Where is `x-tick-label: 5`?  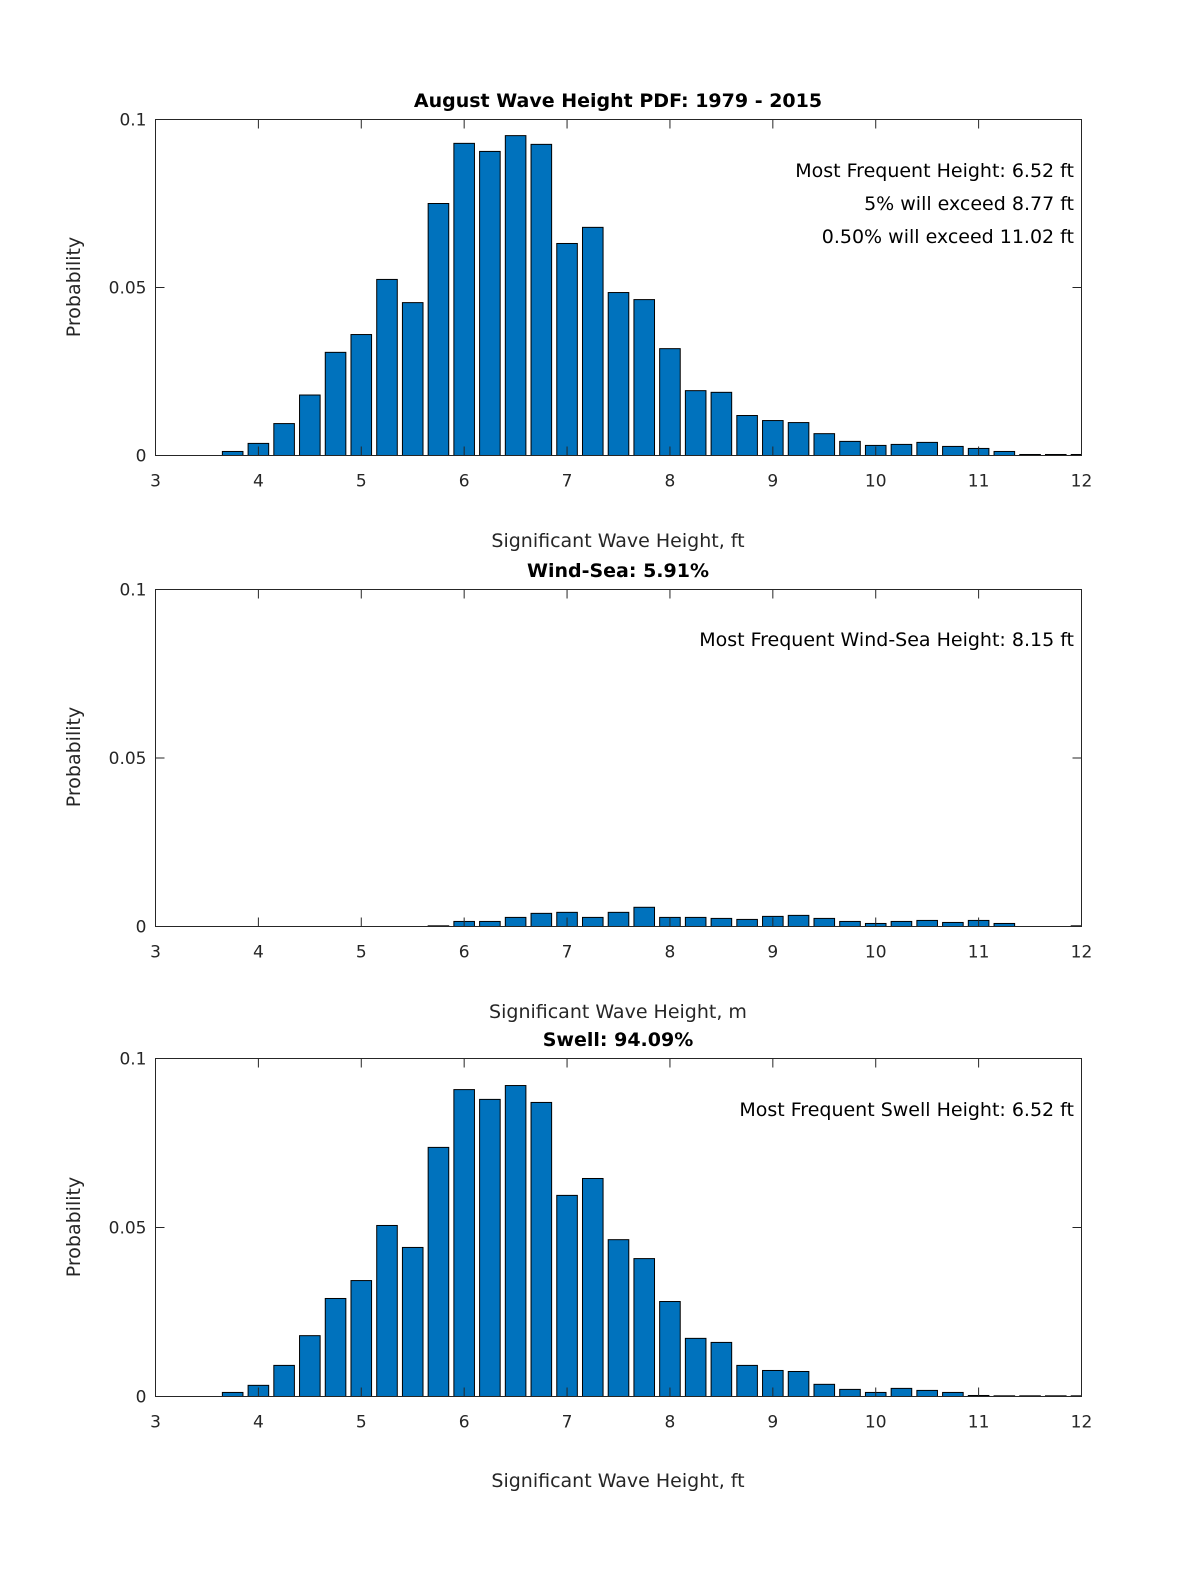 x-tick-label: 5 is located at coordinates (361, 482).